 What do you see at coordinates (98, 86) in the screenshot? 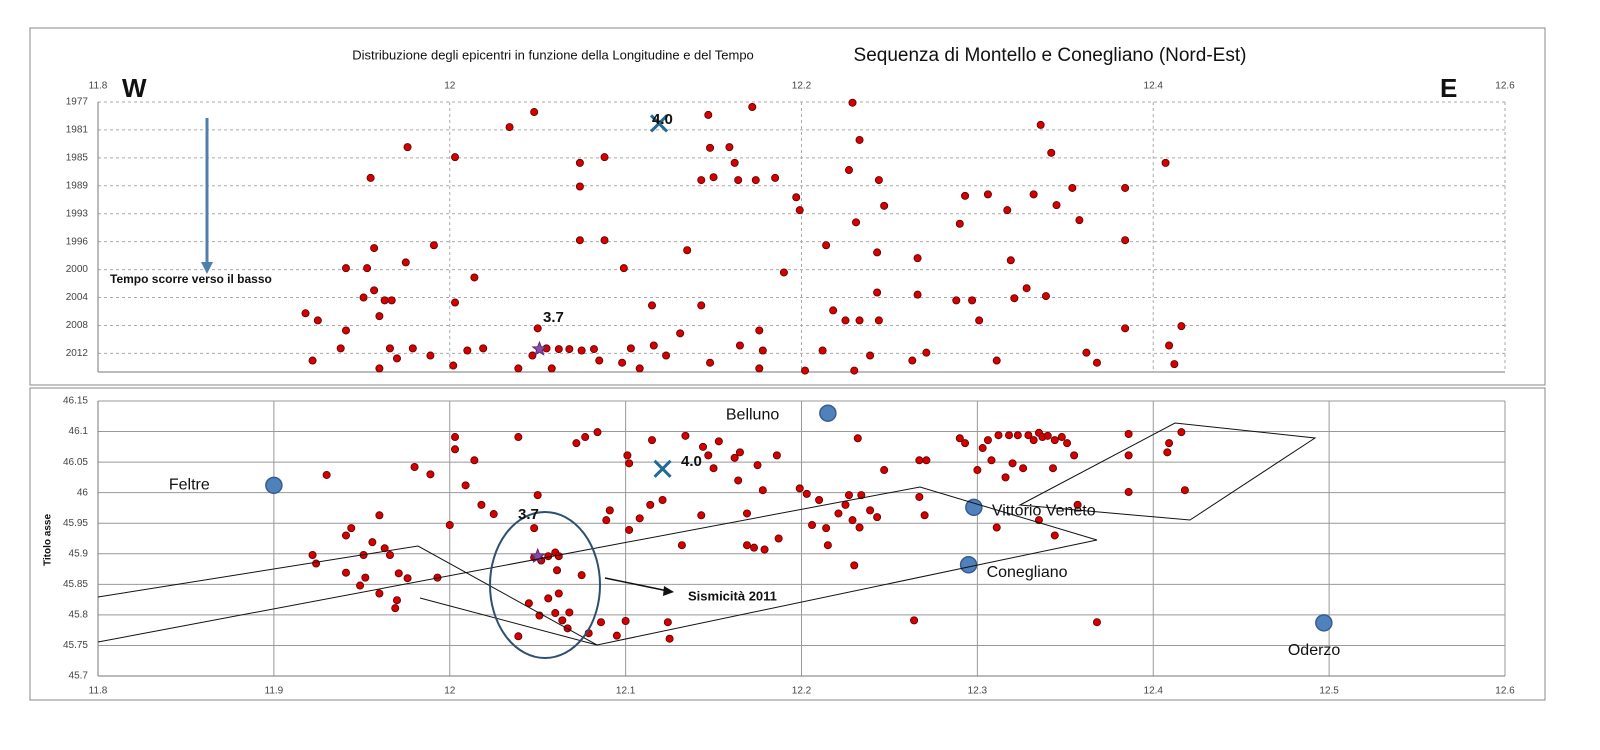
I see `x-tick-label: 11.8` at bounding box center [98, 86].